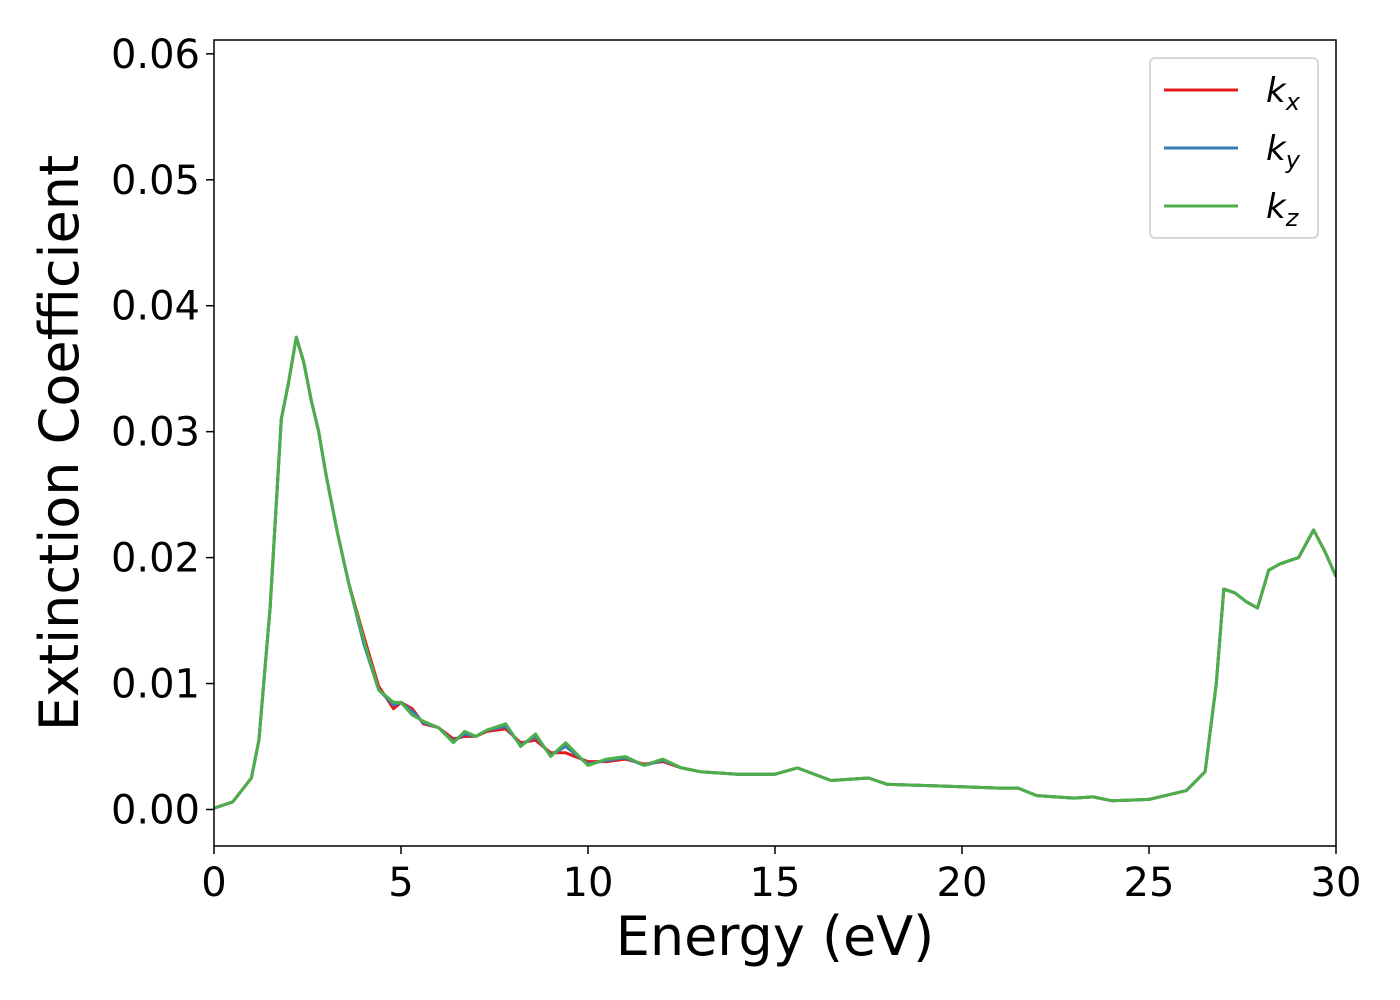 The image size is (1400, 1000). I want to click on legend-label: kx, so click(1283, 93).